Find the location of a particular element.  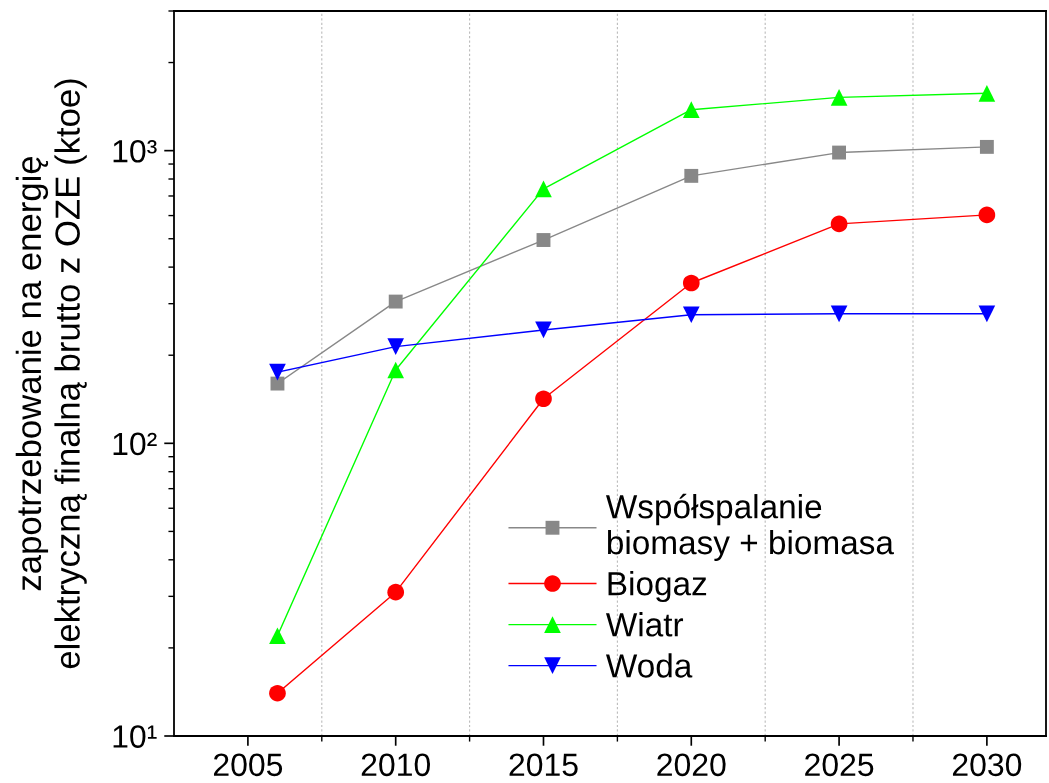

legend-label: Wiatr is located at coordinates (644, 624).